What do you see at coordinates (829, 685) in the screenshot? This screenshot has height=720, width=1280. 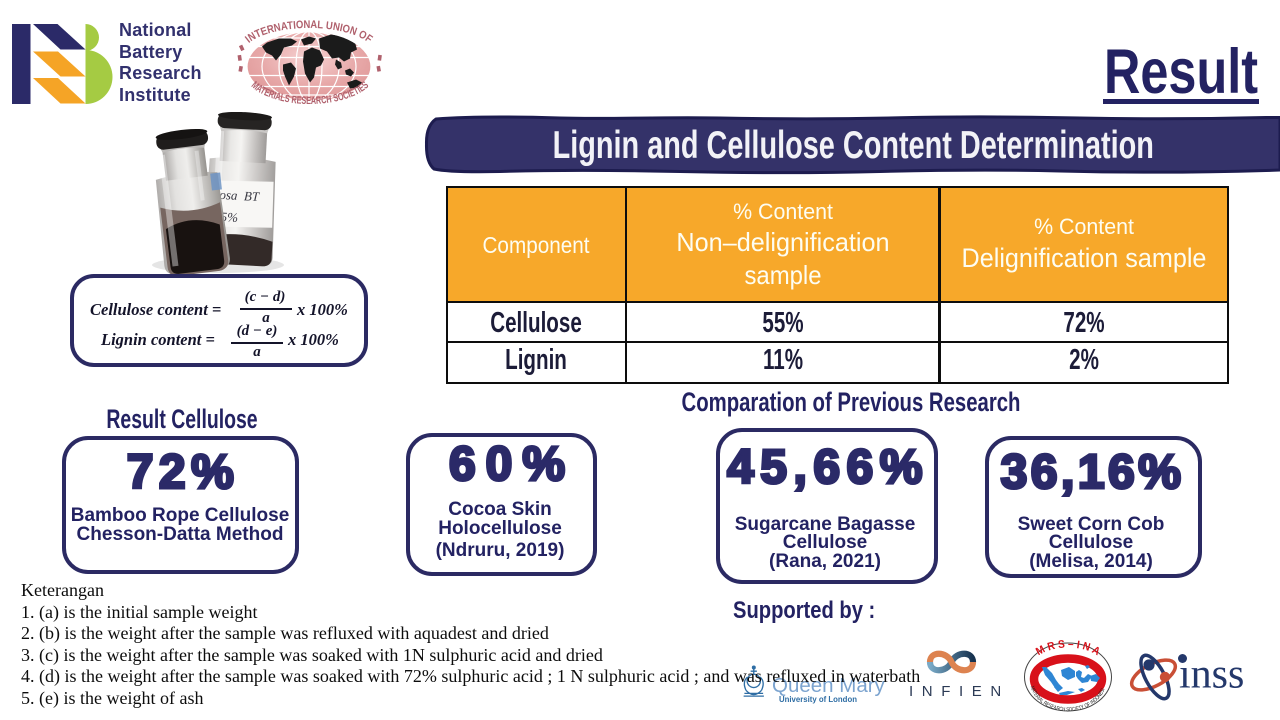 I see `svg-text: Queen Mary` at bounding box center [829, 685].